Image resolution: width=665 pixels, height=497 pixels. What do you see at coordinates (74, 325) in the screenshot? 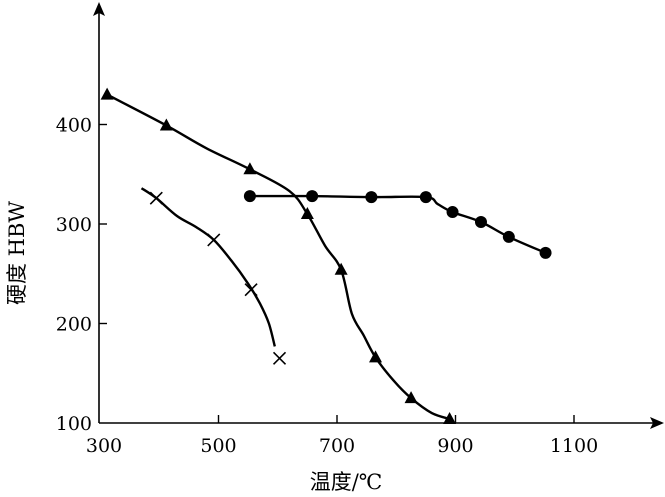
I see `y-tick-label: 200` at bounding box center [74, 325].